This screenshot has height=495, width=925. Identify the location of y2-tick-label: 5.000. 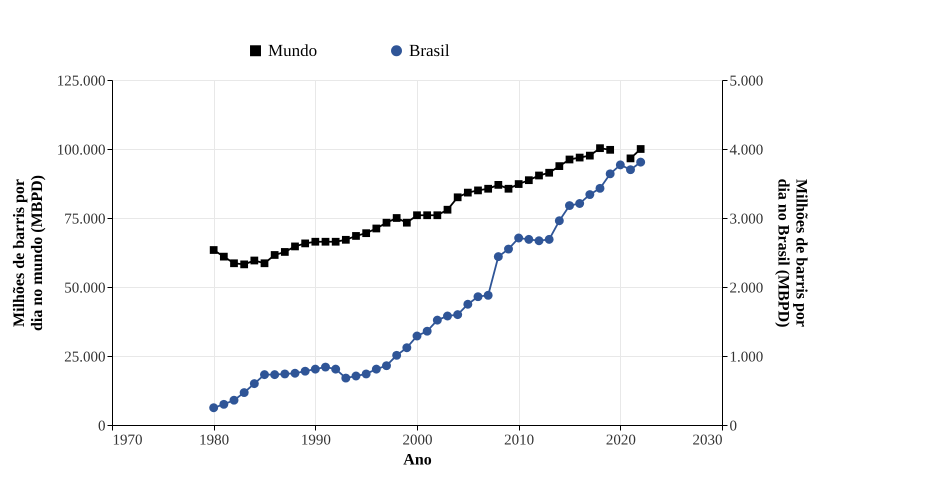
(747, 82).